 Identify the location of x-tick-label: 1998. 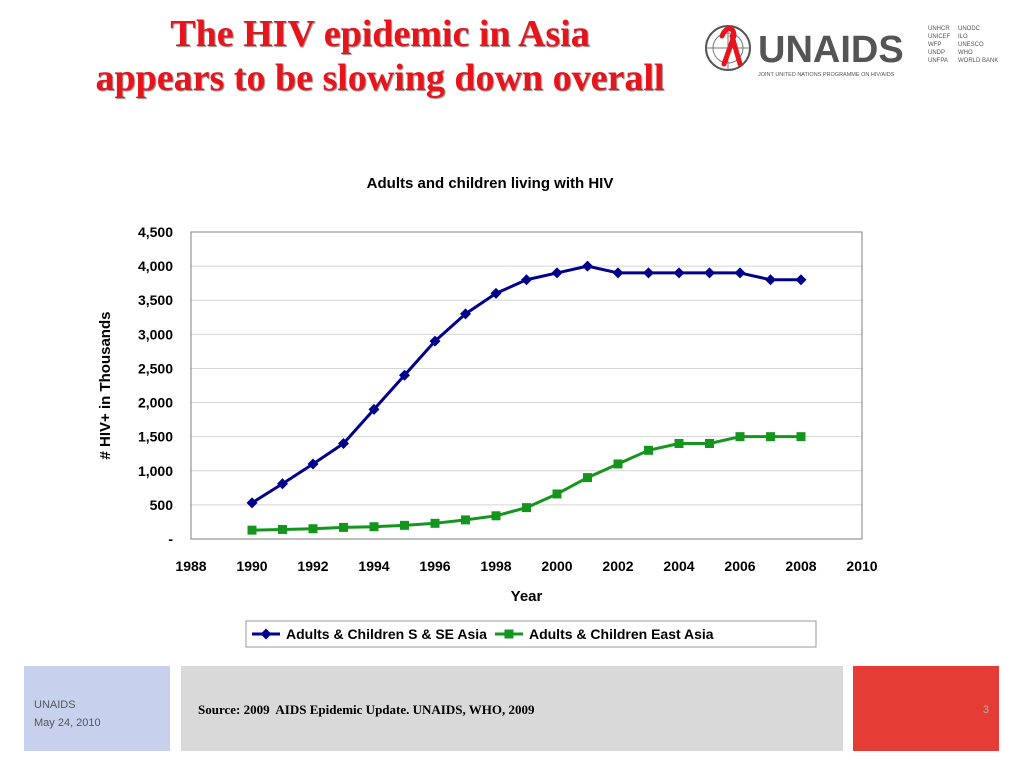
(495, 566).